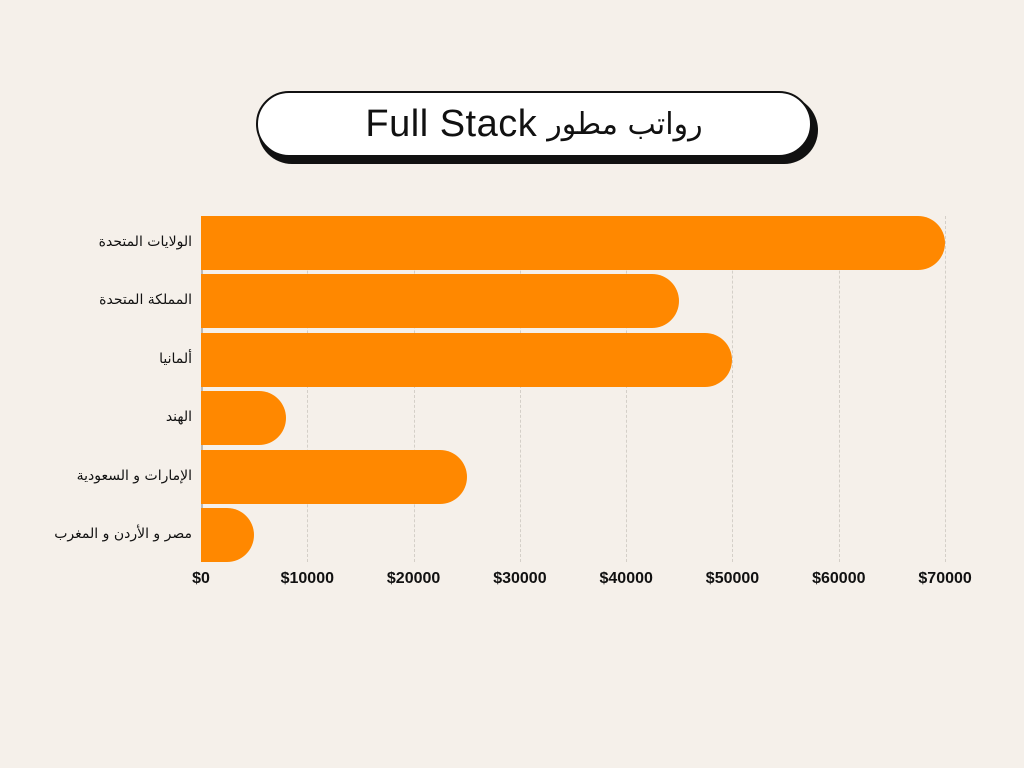 This screenshot has width=1024, height=768. Describe the element at coordinates (145, 300) in the screenshot. I see `y-axis-label: المملكة المتحدة` at that location.